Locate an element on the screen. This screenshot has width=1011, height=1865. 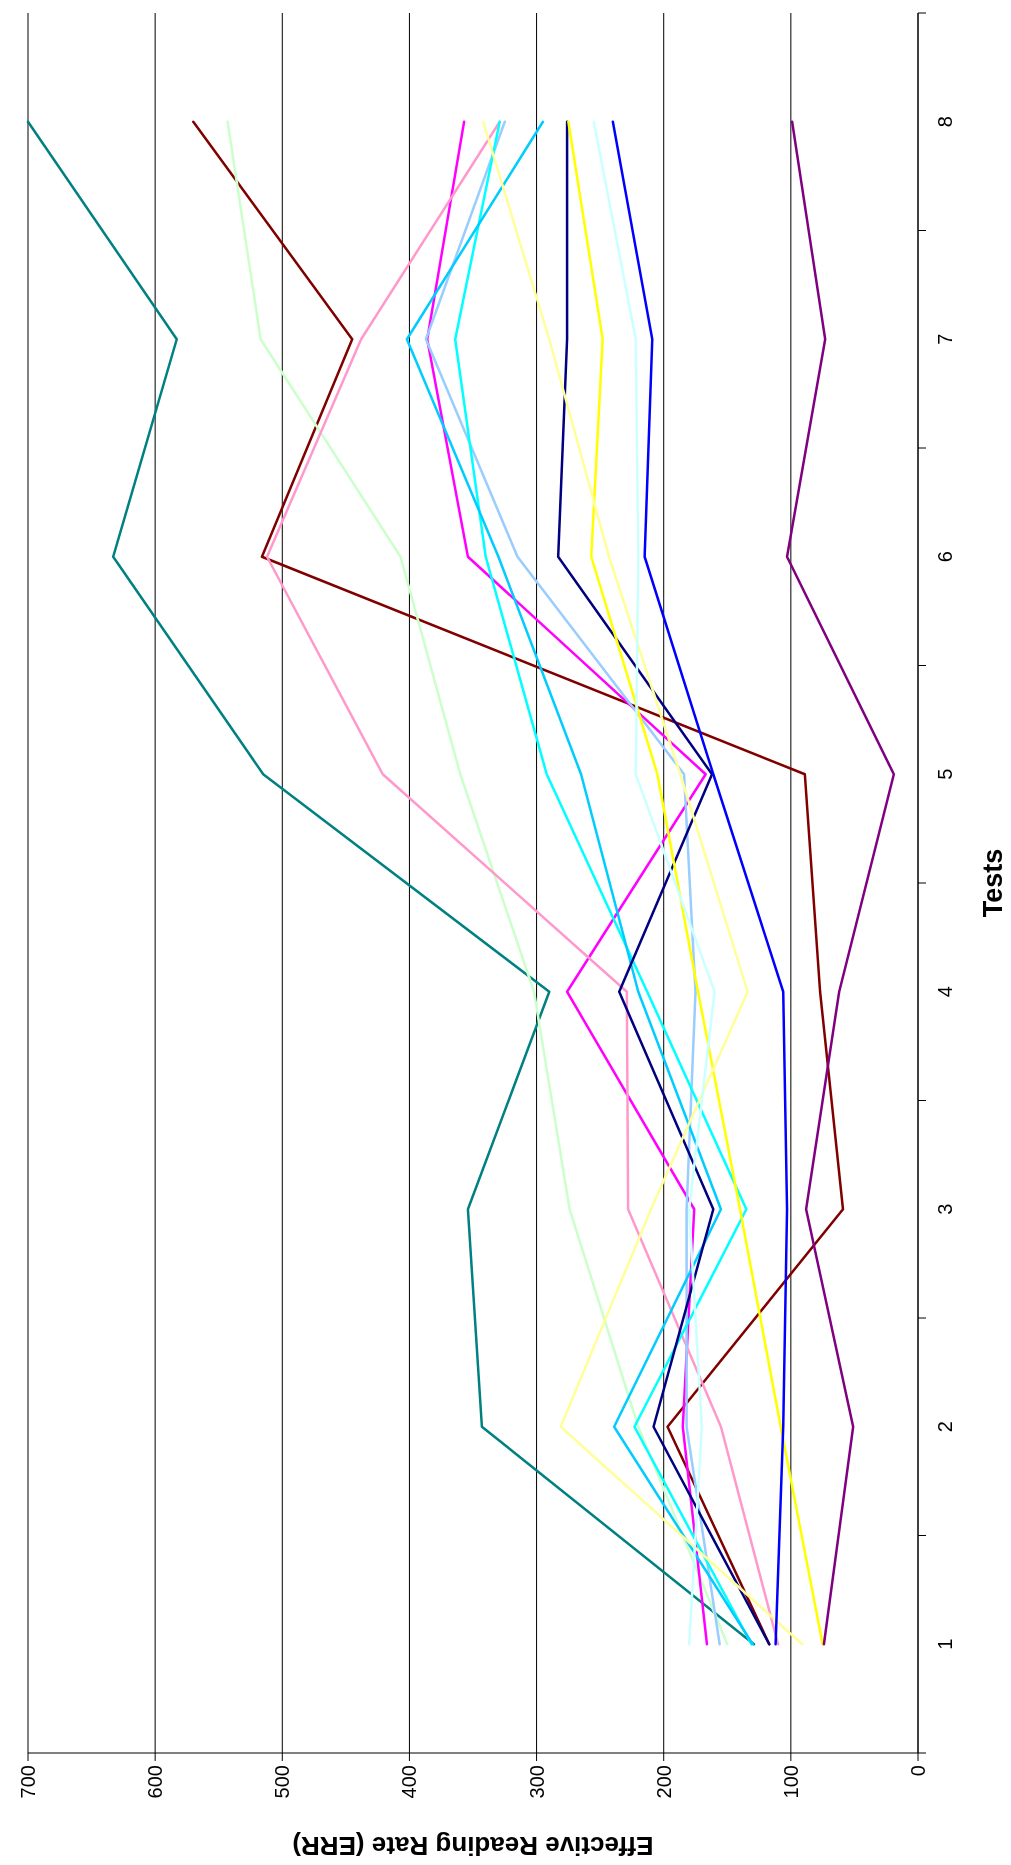
y-tick-label: 4 is located at coordinates (945, 992).